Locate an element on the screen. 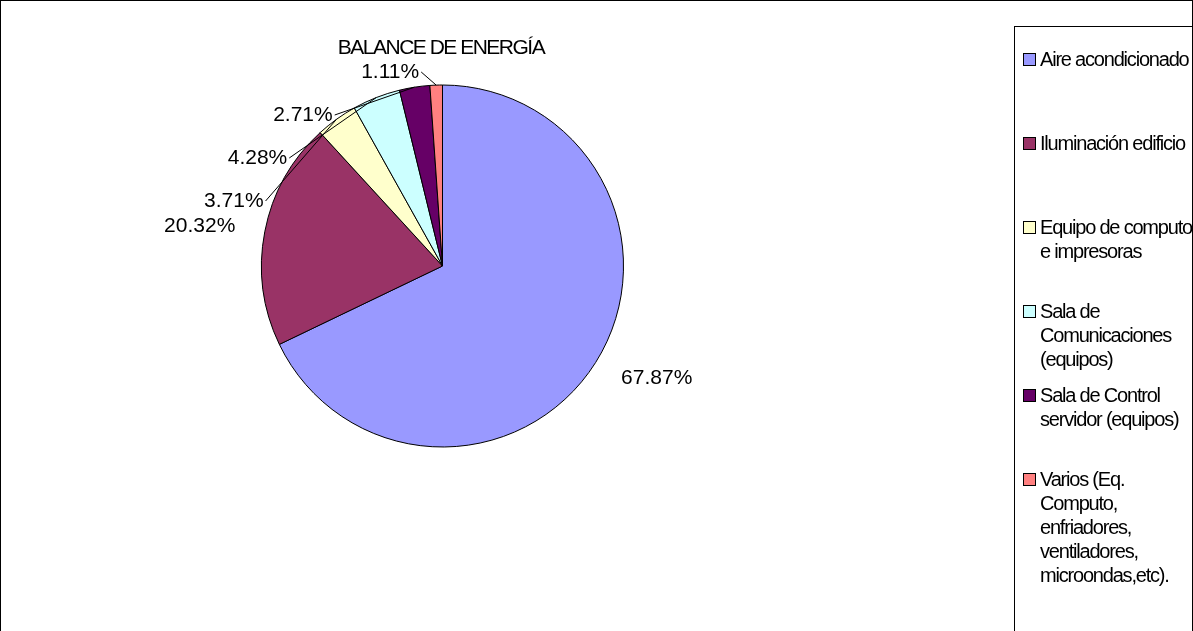 This screenshot has height=631, width=1193. legend-label: Aire acondicionado is located at coordinates (1114, 59).